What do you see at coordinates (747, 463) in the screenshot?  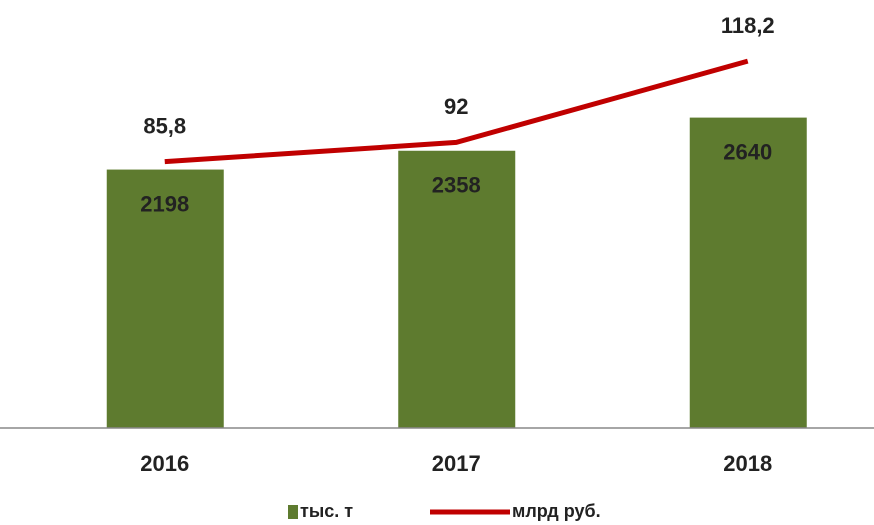 I see `x-tick-label: 2018` at bounding box center [747, 463].